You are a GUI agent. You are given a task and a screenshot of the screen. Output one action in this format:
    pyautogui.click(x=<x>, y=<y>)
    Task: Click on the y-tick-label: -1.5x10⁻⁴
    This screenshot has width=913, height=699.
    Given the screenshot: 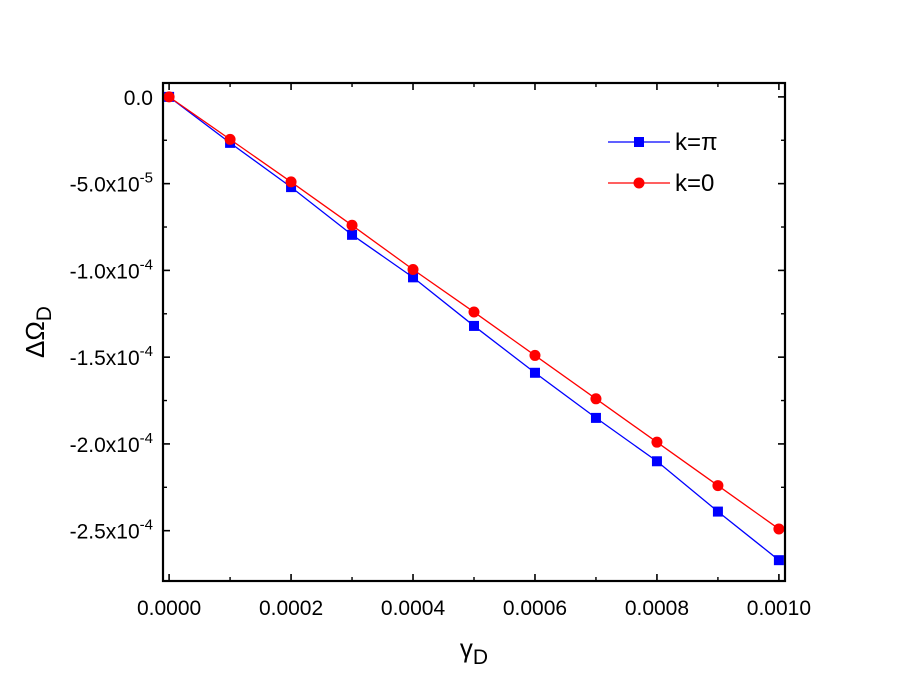 What is the action you would take?
    pyautogui.click(x=111, y=356)
    